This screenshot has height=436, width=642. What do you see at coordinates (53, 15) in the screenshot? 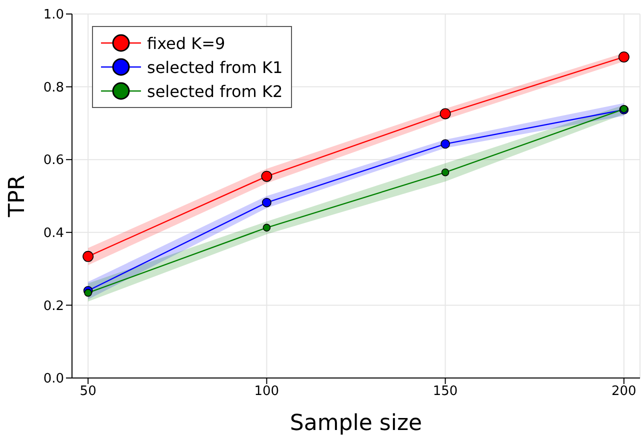
I see `y-tick-label: 1.0` at bounding box center [53, 15].